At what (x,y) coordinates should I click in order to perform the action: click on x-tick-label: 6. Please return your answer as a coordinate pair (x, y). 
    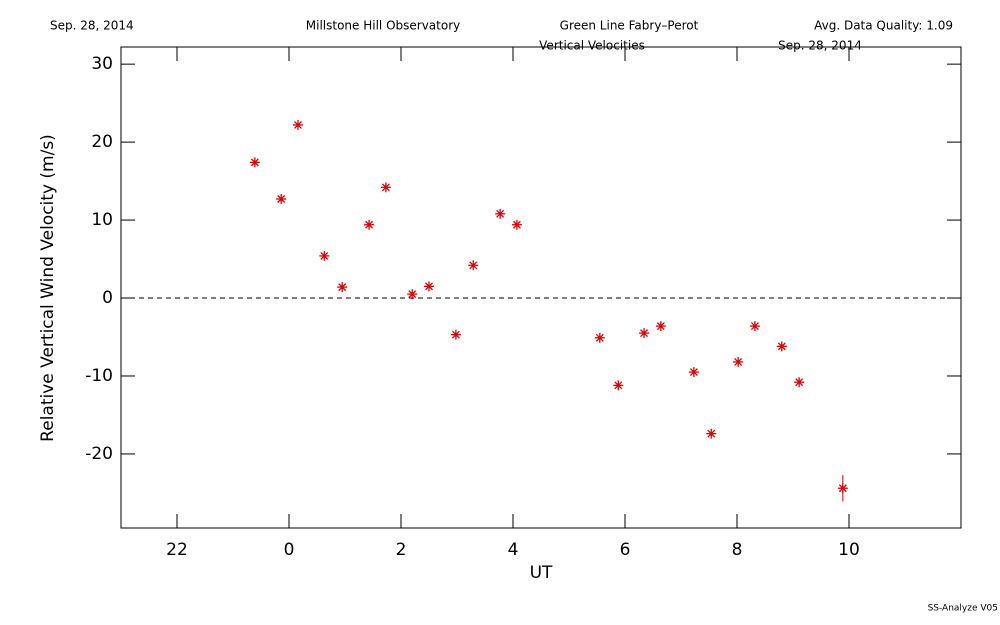
    Looking at the image, I should click on (625, 550).